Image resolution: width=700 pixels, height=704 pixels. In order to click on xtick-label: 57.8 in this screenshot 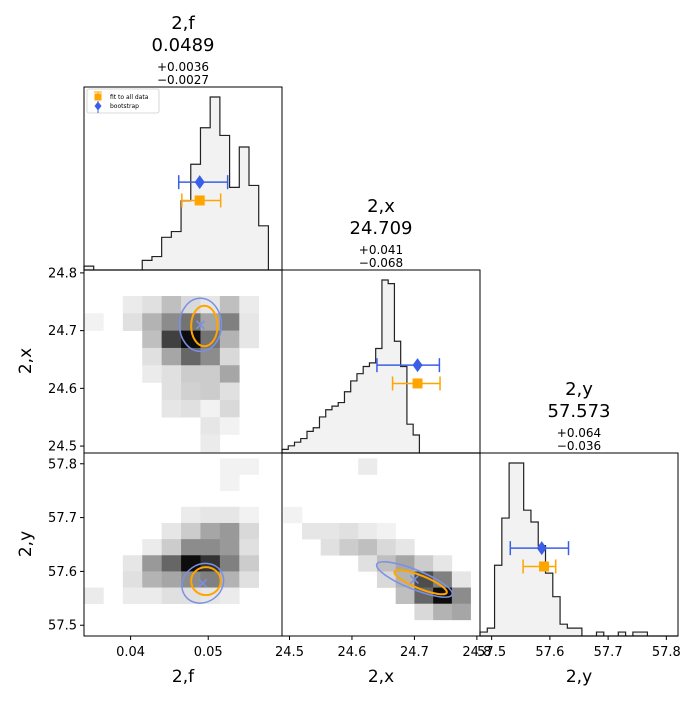, I will do `click(666, 652)`.